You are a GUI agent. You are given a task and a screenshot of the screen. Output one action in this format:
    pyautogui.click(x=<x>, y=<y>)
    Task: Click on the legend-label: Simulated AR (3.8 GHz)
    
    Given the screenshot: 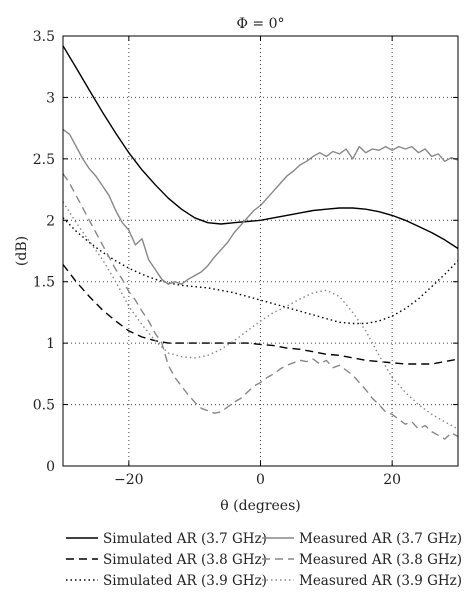 What is the action you would take?
    pyautogui.click(x=185, y=560)
    